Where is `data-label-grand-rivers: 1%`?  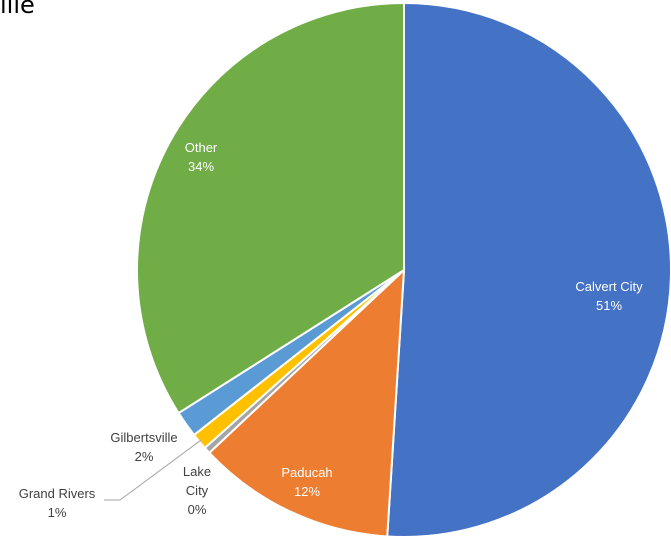
data-label-grand-rivers: 1% is located at coordinates (57, 512).